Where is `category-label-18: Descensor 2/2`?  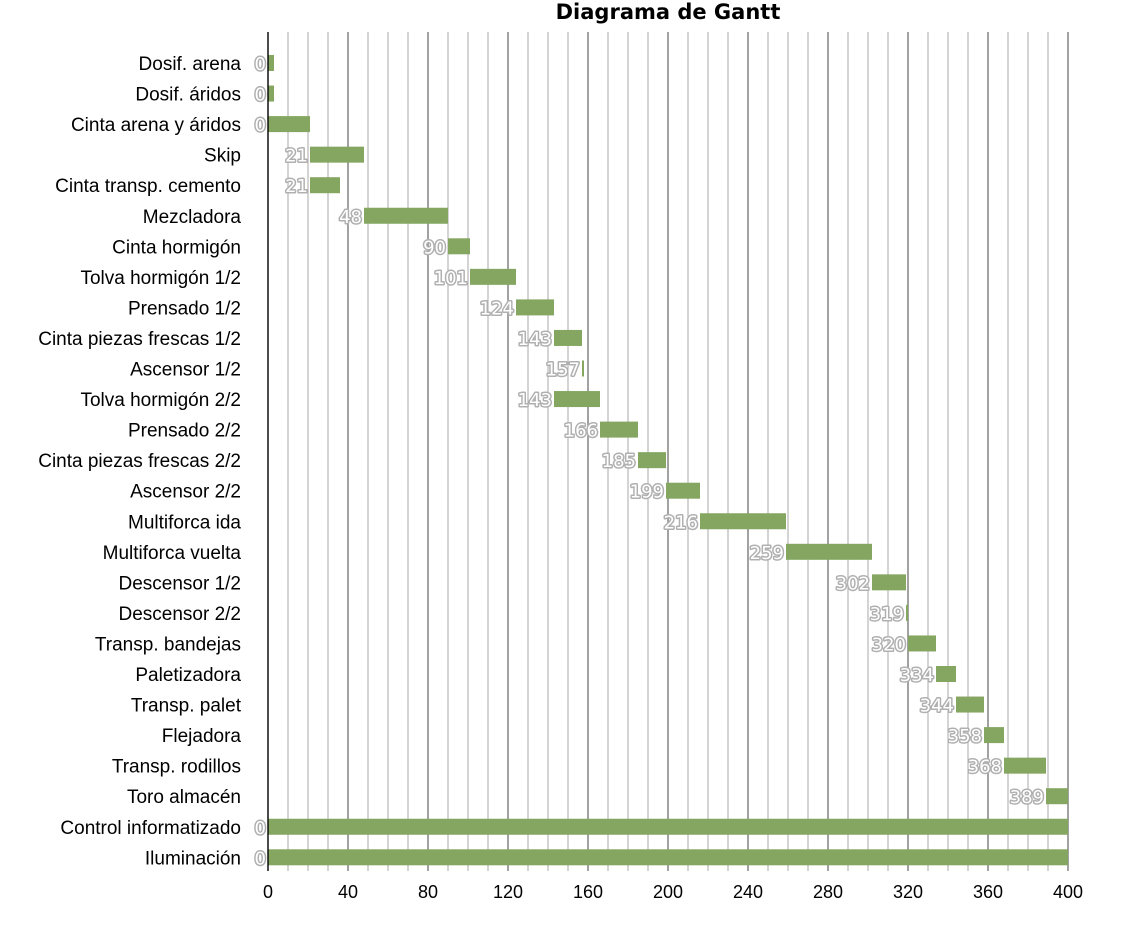 category-label-18: Descensor 2/2 is located at coordinates (179, 614).